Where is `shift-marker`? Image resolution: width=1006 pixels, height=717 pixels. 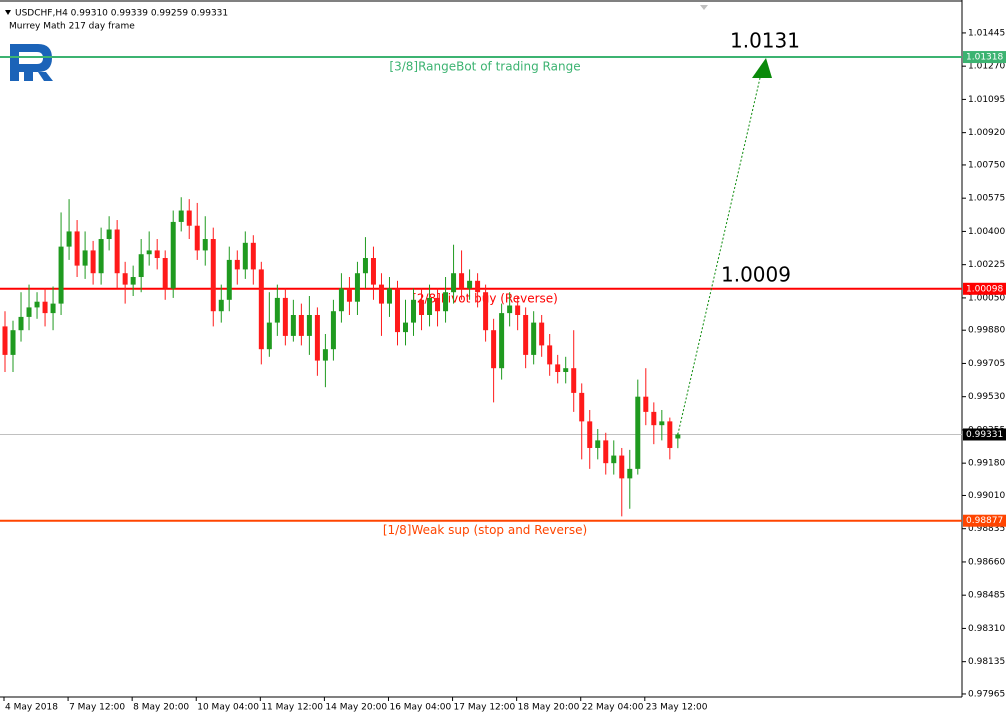 shift-marker is located at coordinates (704, 7).